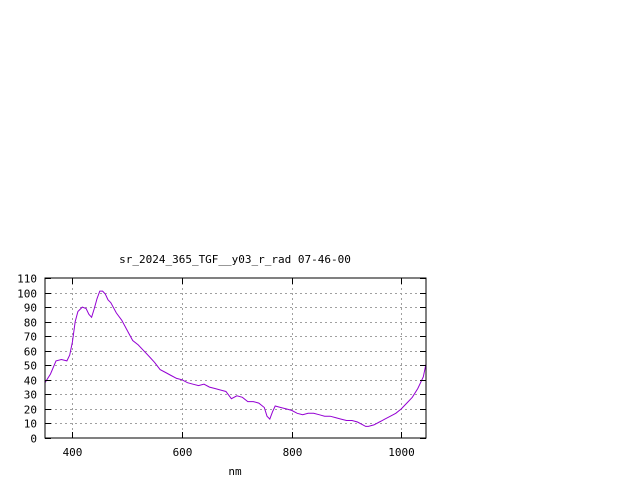 The height and width of the screenshot is (480, 640). Describe the element at coordinates (30, 308) in the screenshot. I see `y-tick-label: 90` at that location.